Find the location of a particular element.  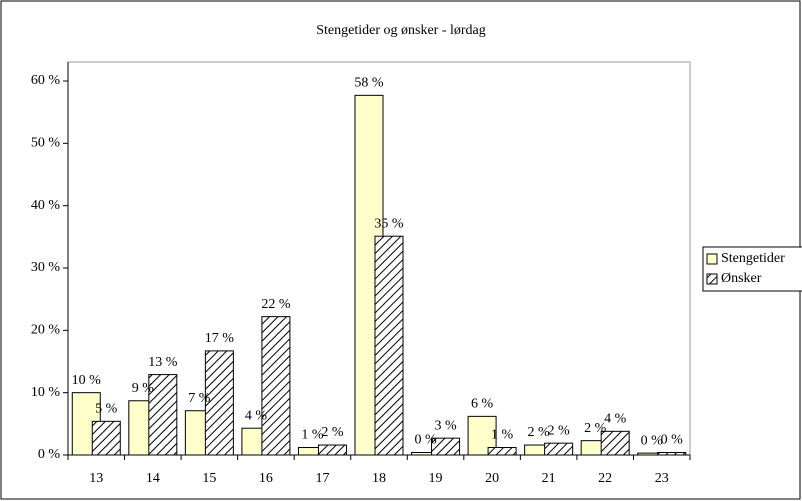

value-label: 9 % is located at coordinates (143, 388).